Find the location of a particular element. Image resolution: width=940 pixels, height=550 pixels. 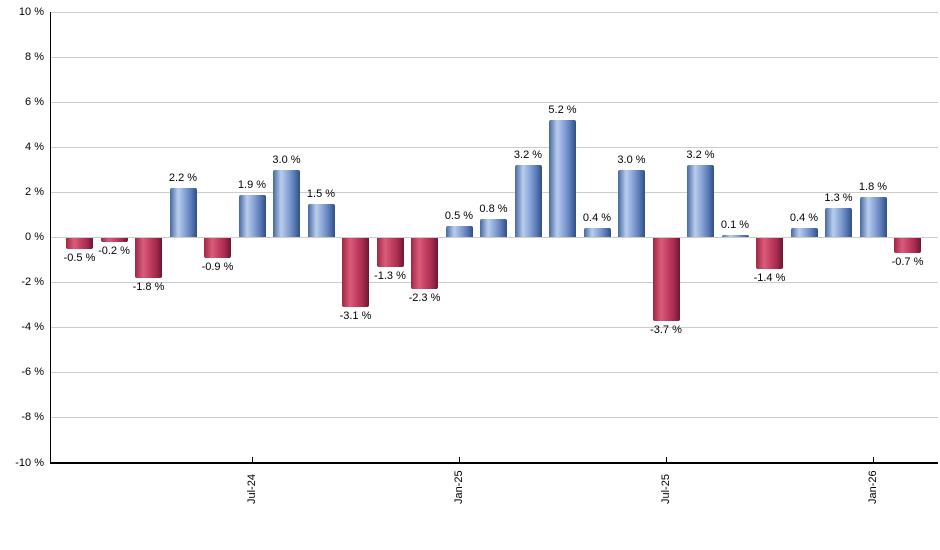

bar-value-label: 2.2 % is located at coordinates (183, 177).